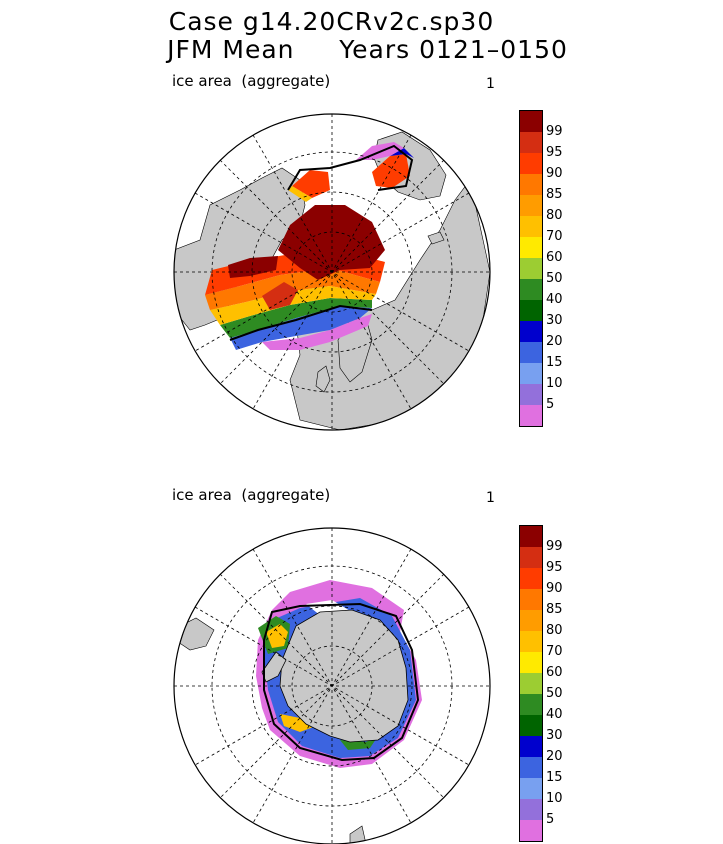 Image resolution: width=723 pixels, height=844 pixels. What do you see at coordinates (344, 676) in the screenshot?
I see `antarctica-land` at bounding box center [344, 676].